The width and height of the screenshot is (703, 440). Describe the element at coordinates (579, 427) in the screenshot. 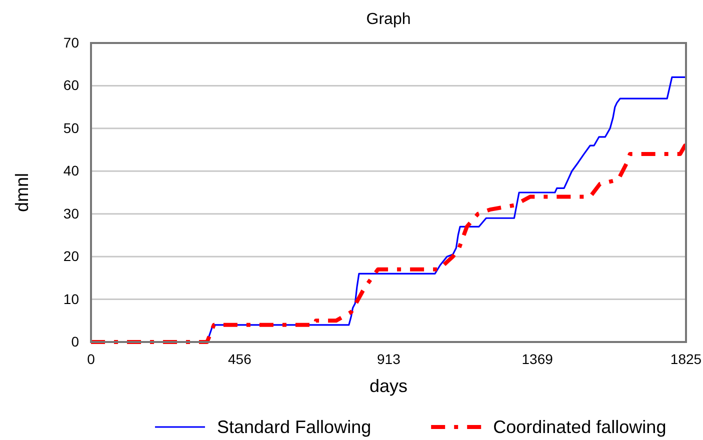

I see `legend-label: Coordinated fallowing` at that location.